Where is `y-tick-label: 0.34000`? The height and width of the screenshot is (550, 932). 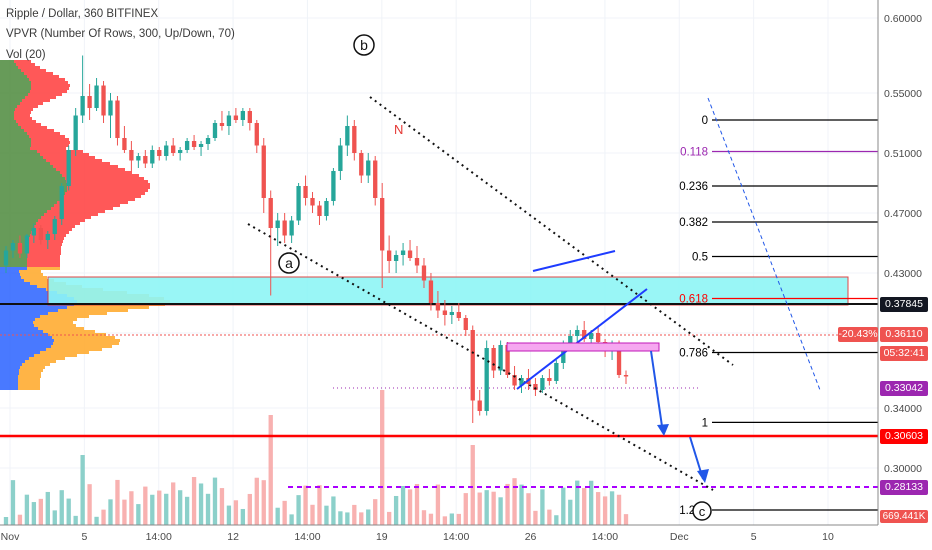 y-tick-label: 0.34000 is located at coordinates (903, 409).